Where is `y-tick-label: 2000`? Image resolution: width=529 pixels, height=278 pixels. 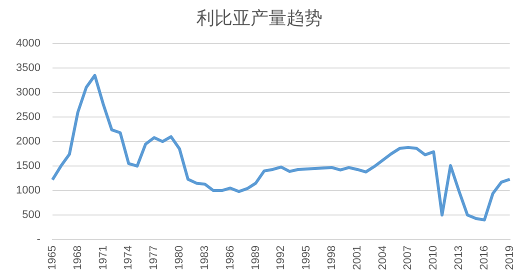
y-tick-label: 2000 is located at coordinates (28, 142).